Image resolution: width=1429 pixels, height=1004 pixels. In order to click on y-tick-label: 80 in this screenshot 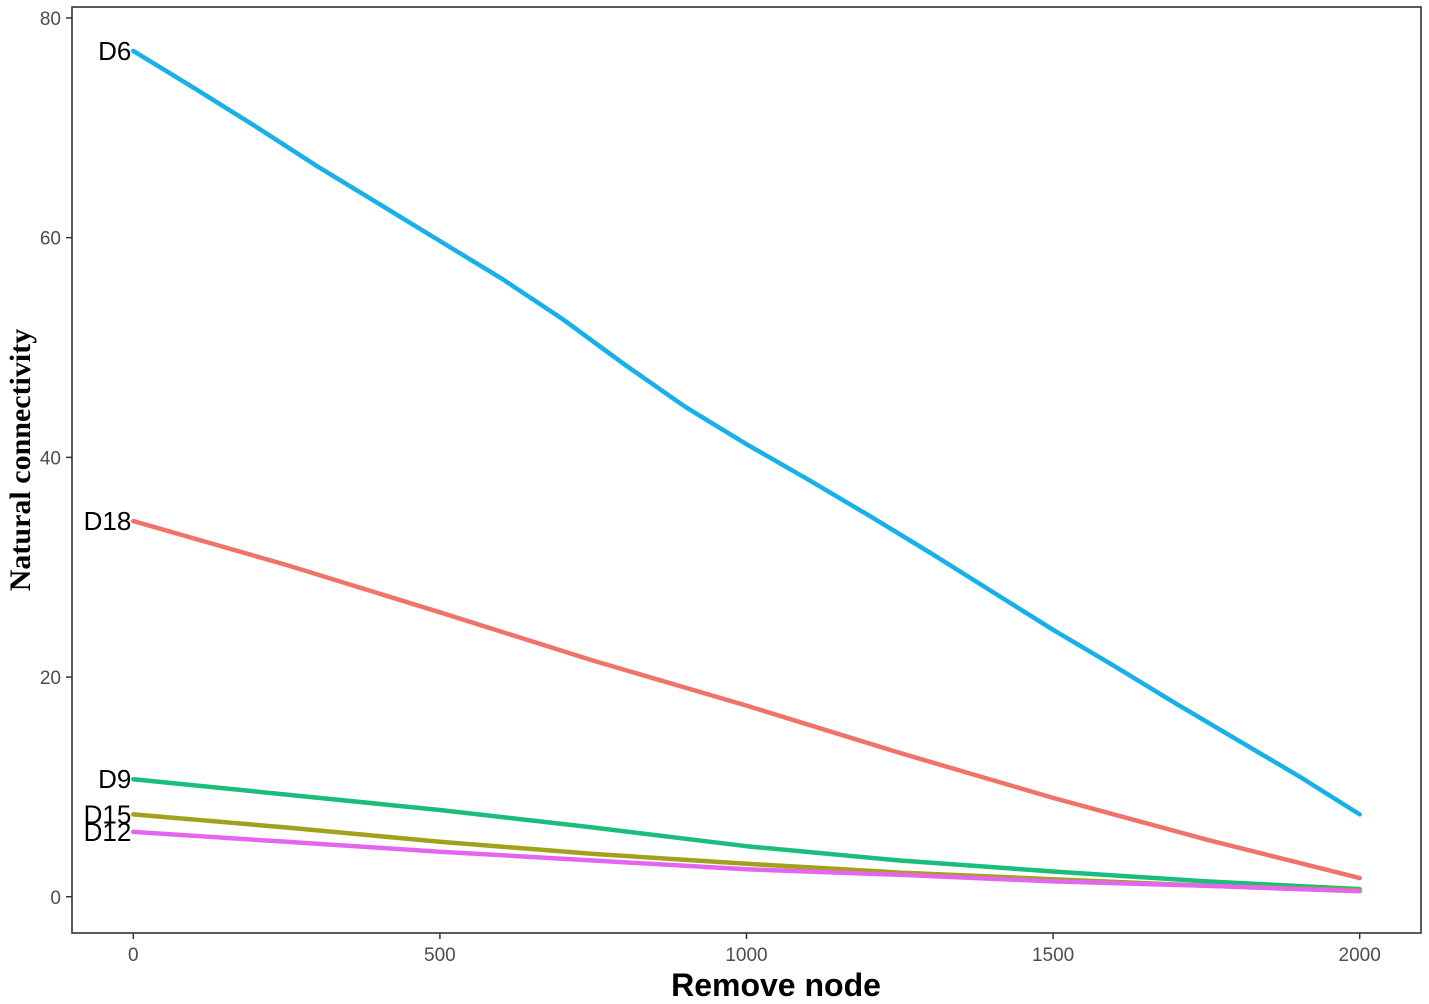, I will do `click(50, 19)`.